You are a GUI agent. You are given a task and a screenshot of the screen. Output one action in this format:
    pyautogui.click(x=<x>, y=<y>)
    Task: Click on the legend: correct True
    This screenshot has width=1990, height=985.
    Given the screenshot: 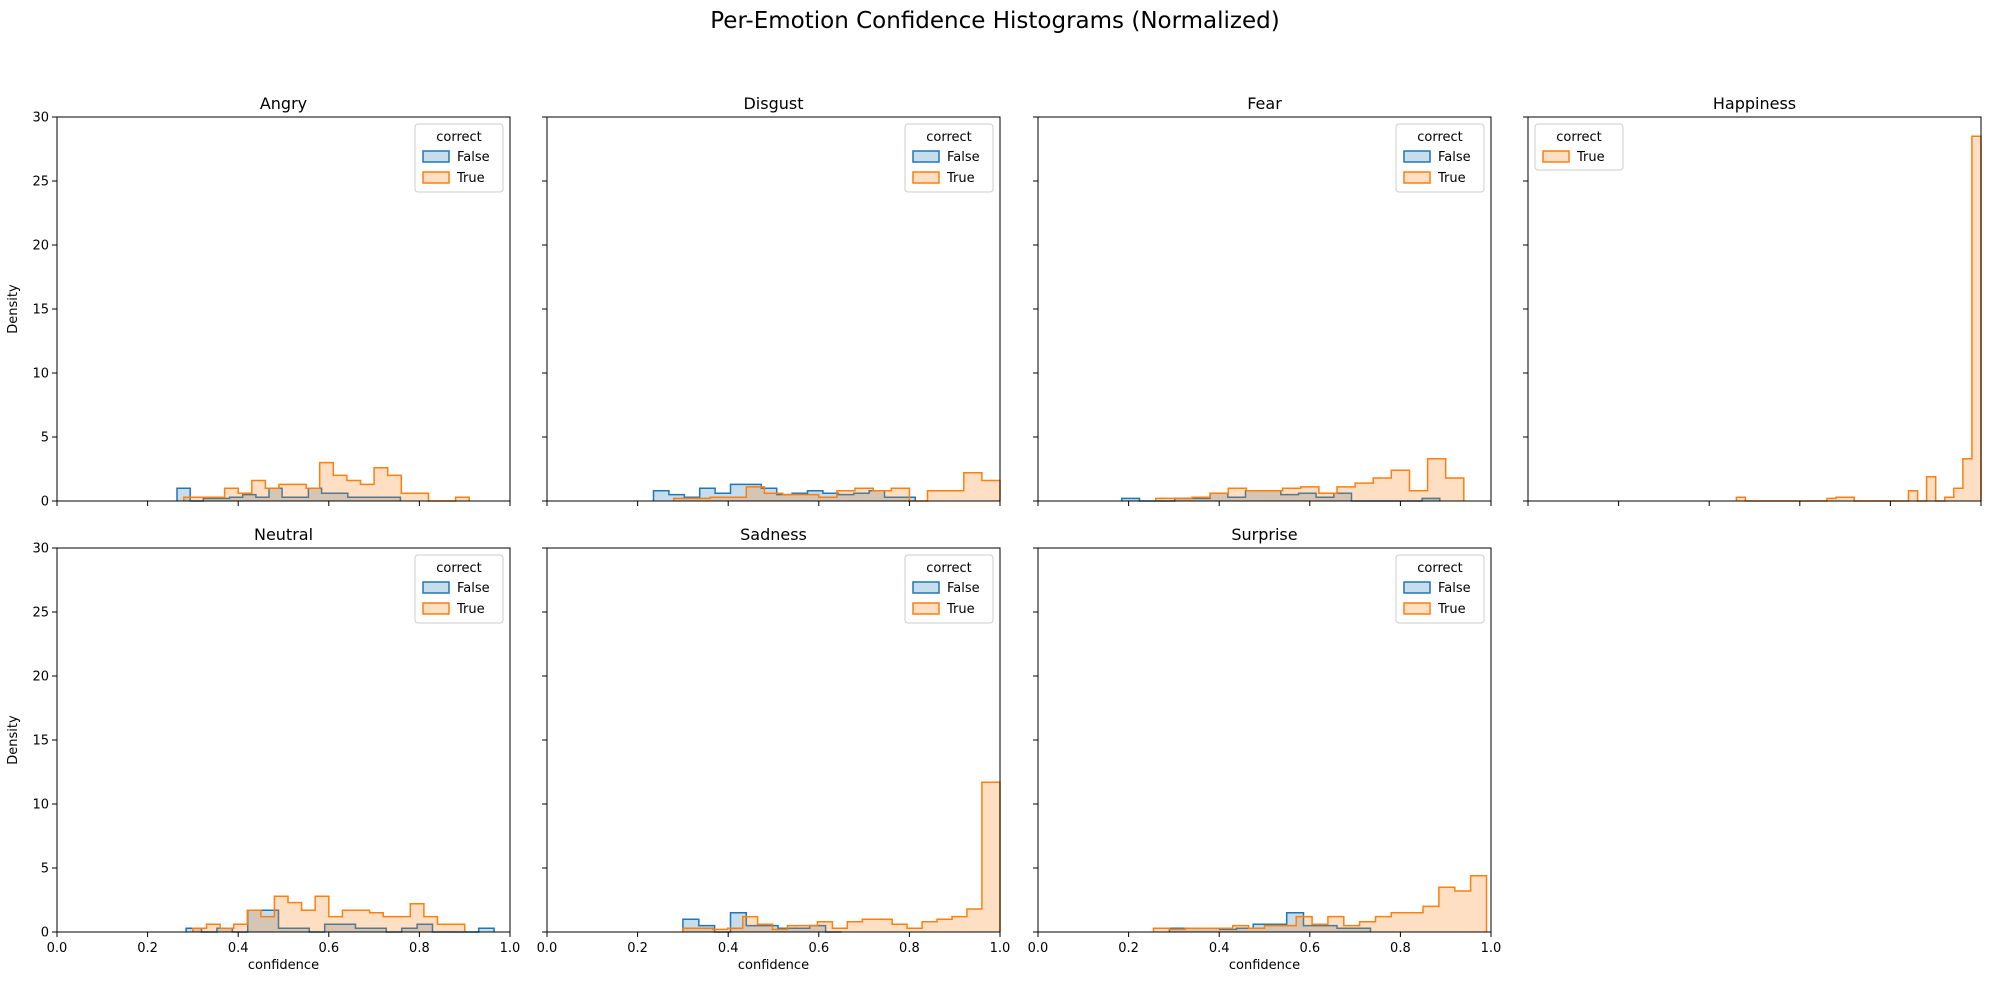 What is the action you would take?
    pyautogui.click(x=1579, y=147)
    